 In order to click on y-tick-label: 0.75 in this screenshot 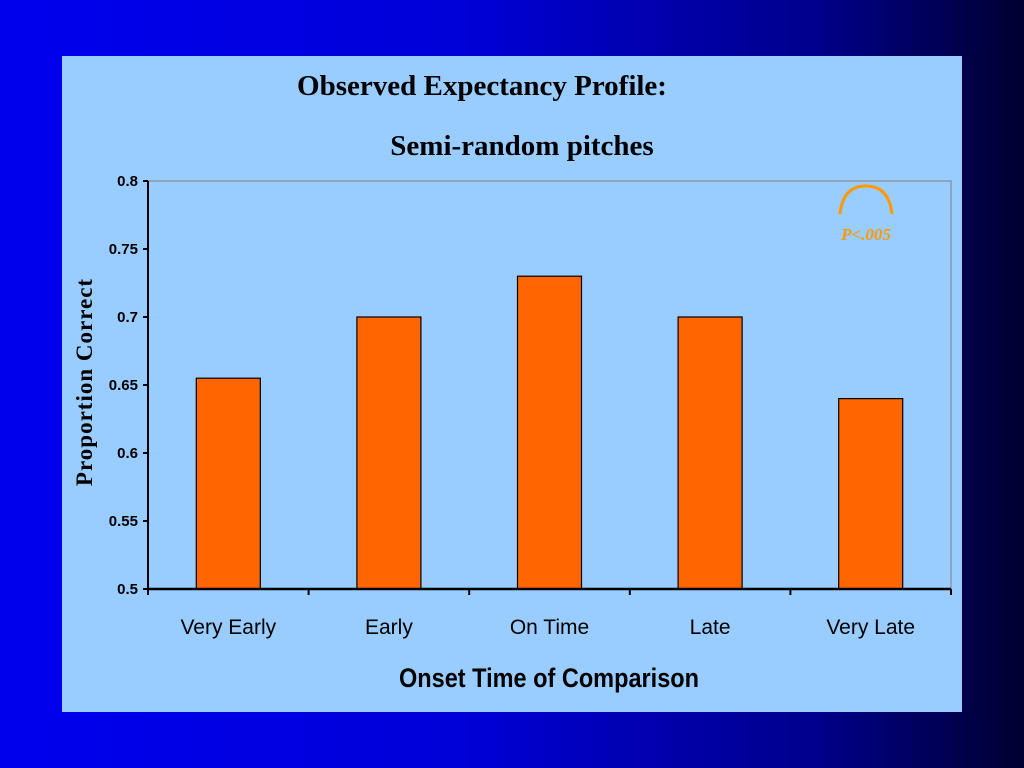, I will do `click(123, 249)`.